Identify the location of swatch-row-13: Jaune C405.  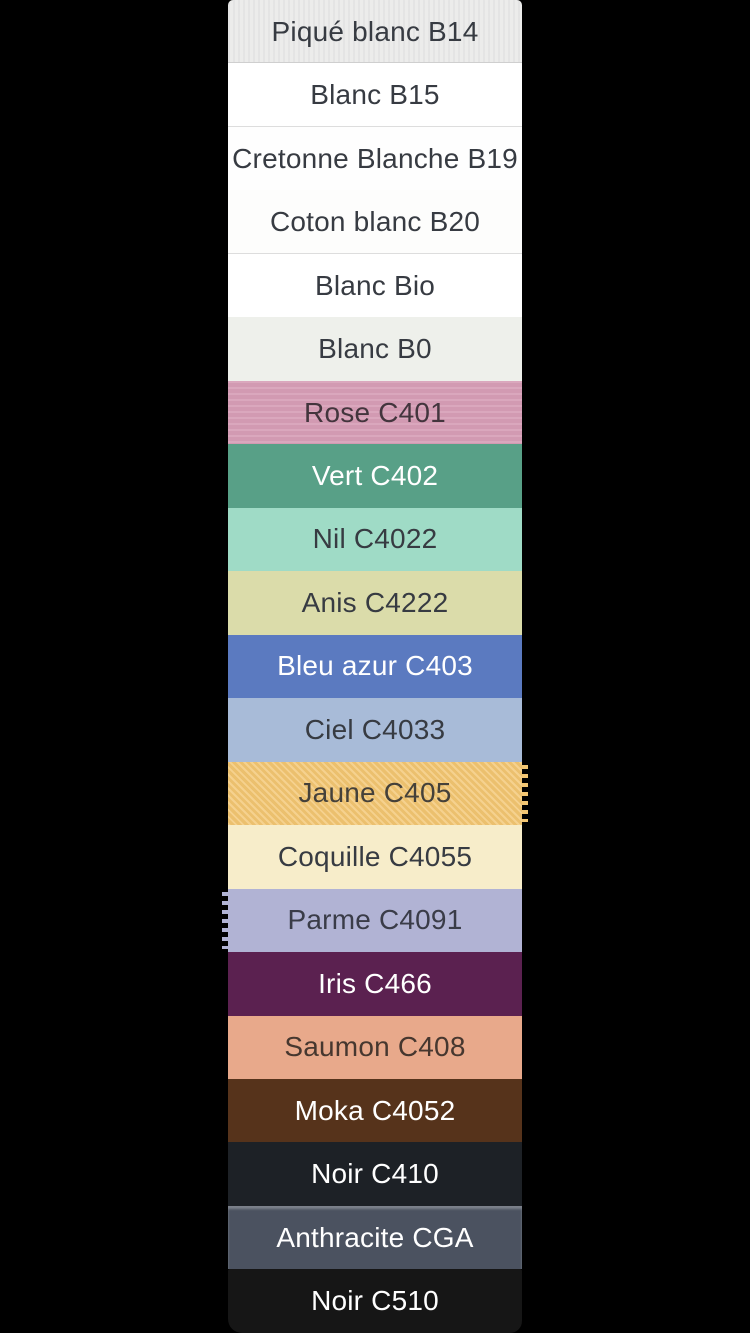
(378, 793).